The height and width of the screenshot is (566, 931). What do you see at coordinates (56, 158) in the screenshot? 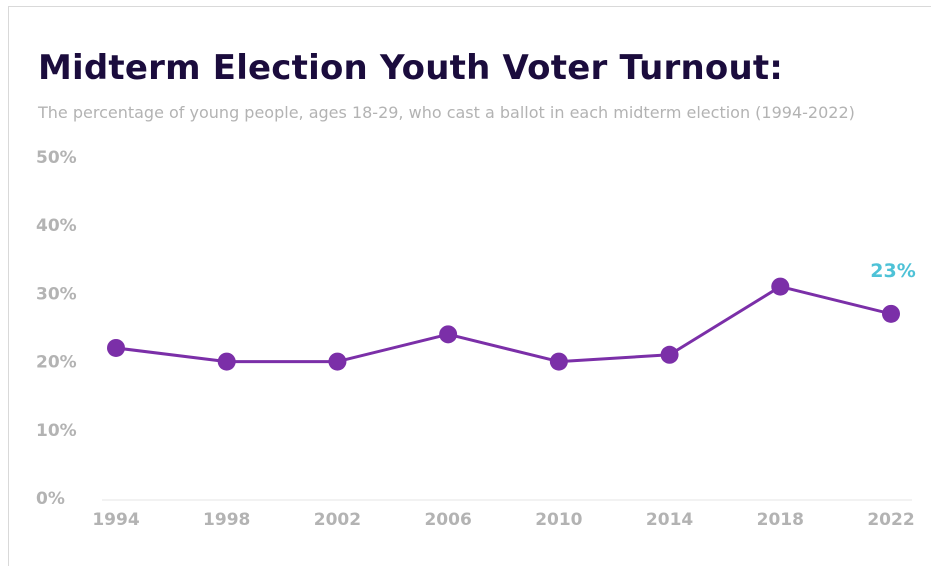
I see `y-tick-label: 50%` at bounding box center [56, 158].